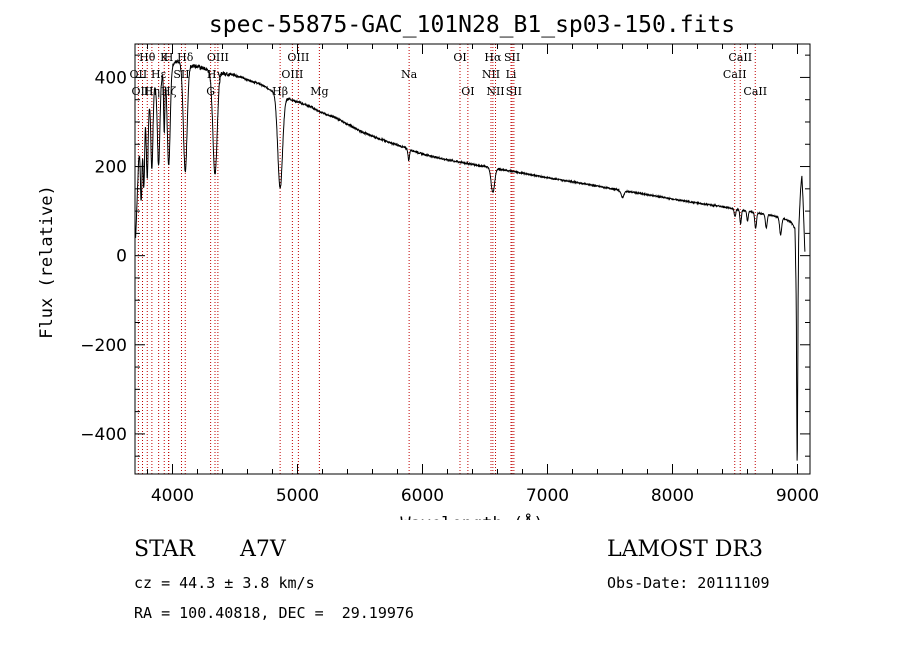 This screenshot has height=649, width=900. I want to click on y-tick-label: 0, so click(121, 257).